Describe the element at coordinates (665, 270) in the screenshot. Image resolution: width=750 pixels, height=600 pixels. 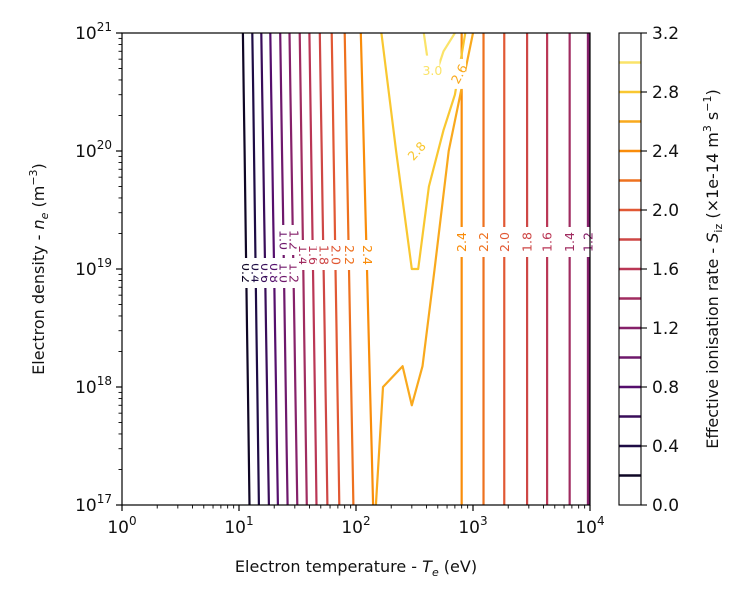
I see `colorbar-tick-label: 1.6` at that location.